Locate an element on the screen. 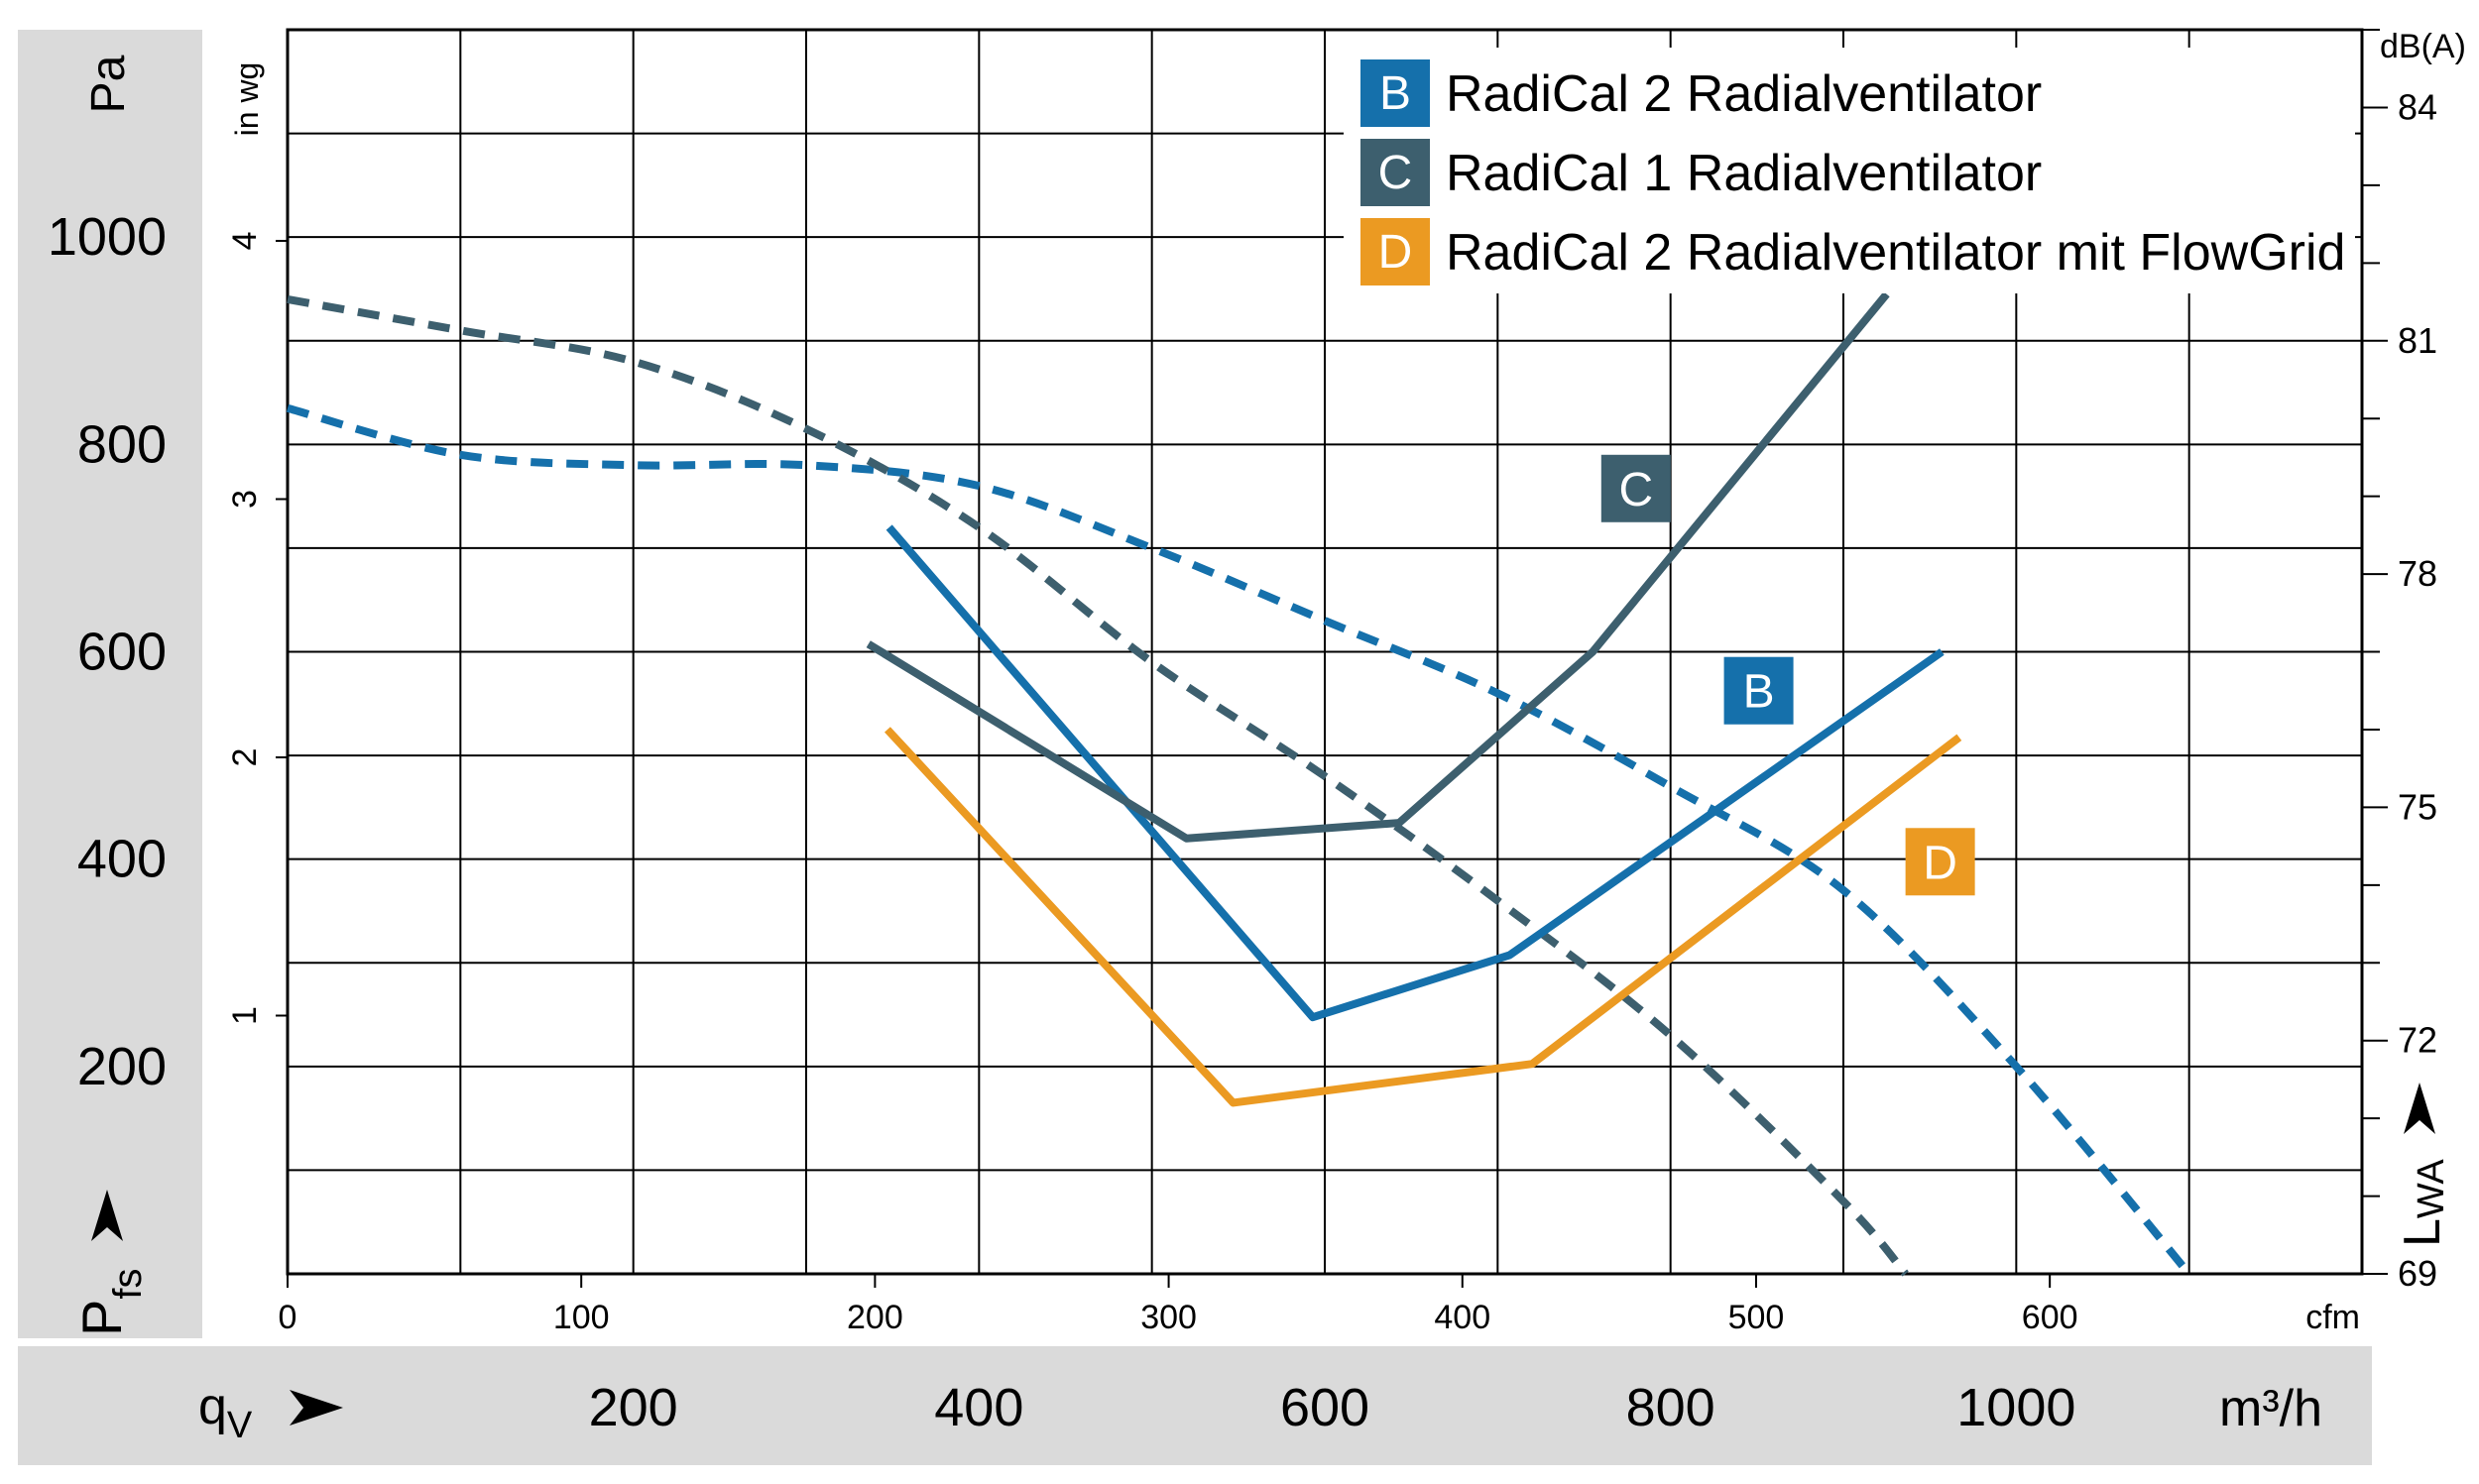 The height and width of the screenshot is (1484, 2479). flow-axis-sub: V is located at coordinates (240, 1425).